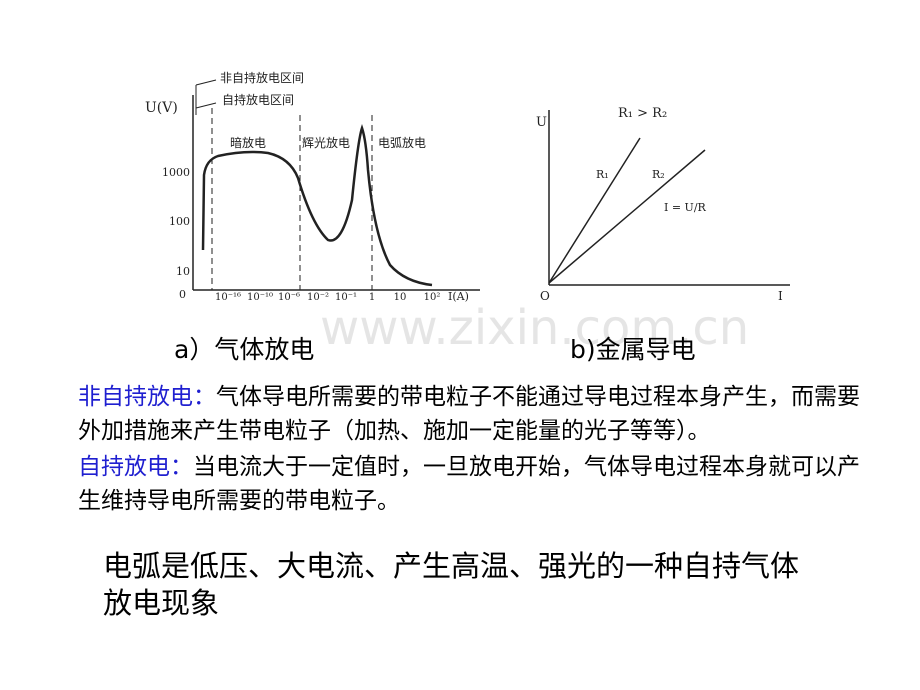 This screenshot has width=920, height=690. Describe the element at coordinates (179, 221) in the screenshot. I see `y-tick-label: 100` at that location.